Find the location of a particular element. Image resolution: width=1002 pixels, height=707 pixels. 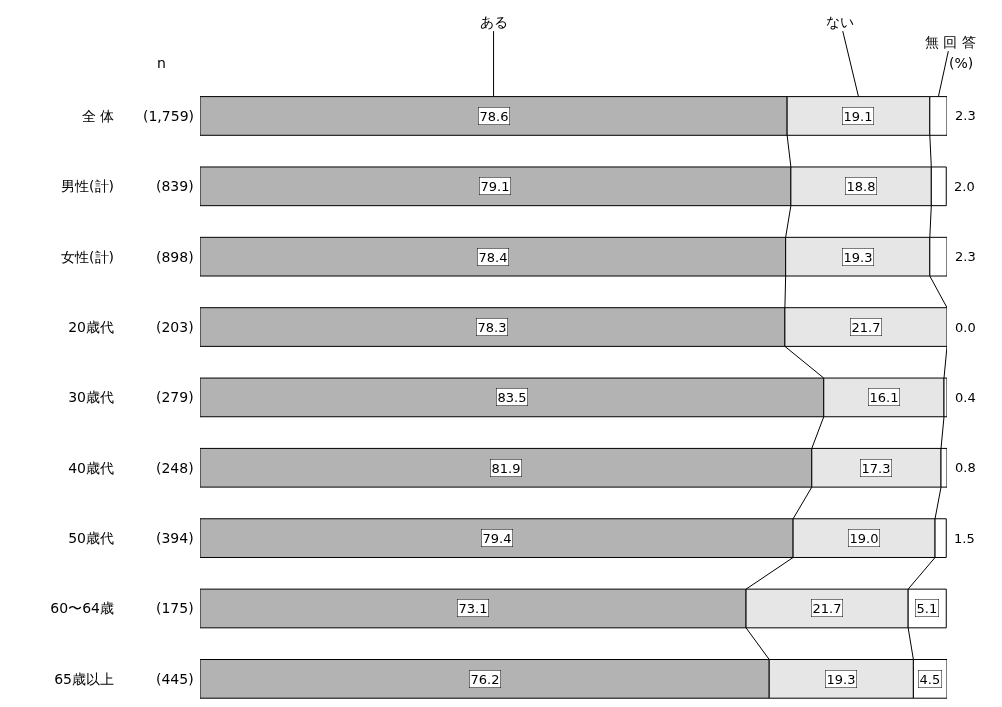

text: (175) is located at coordinates (175, 608).